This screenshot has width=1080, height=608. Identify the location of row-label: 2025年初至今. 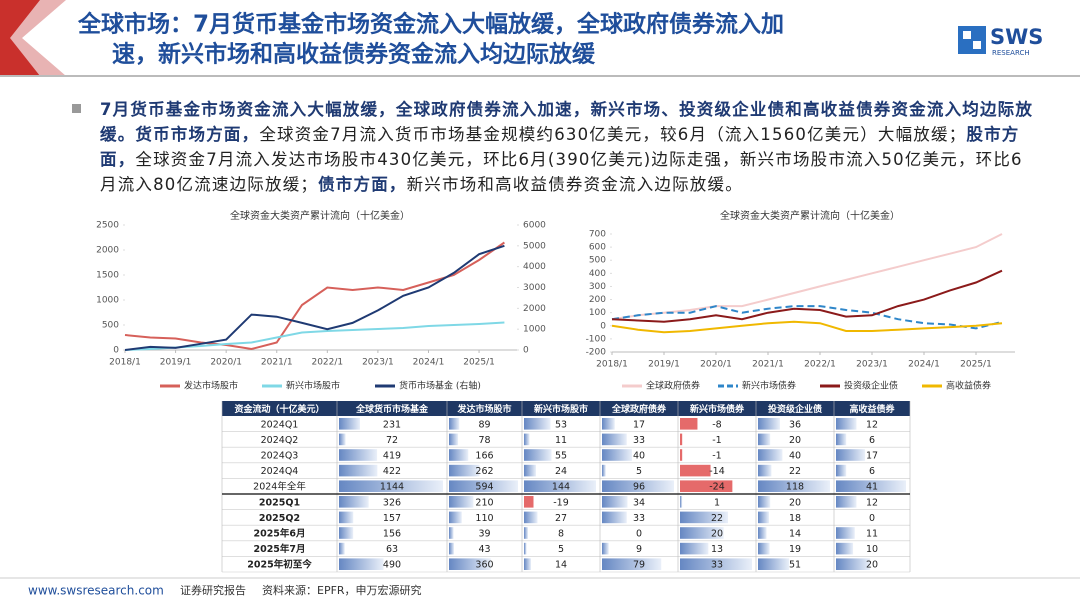
(279, 565).